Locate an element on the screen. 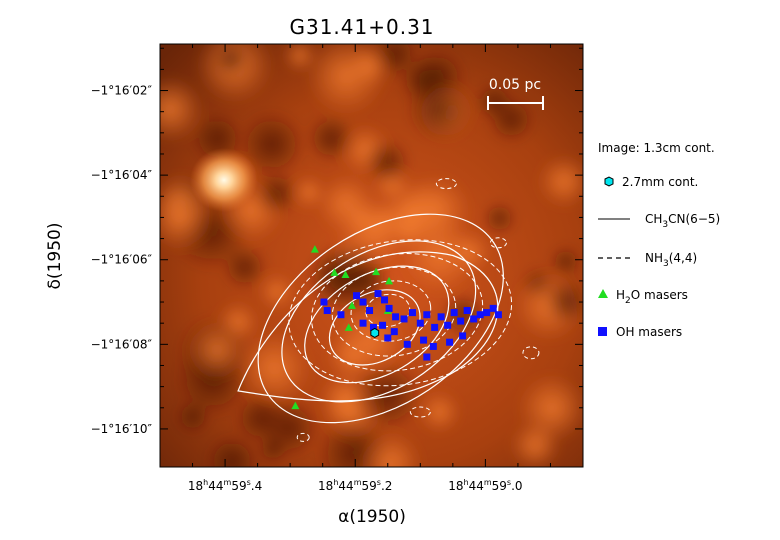 The height and width of the screenshot is (540, 780). y-tick-label: −1°16′04″ is located at coordinates (122, 175).